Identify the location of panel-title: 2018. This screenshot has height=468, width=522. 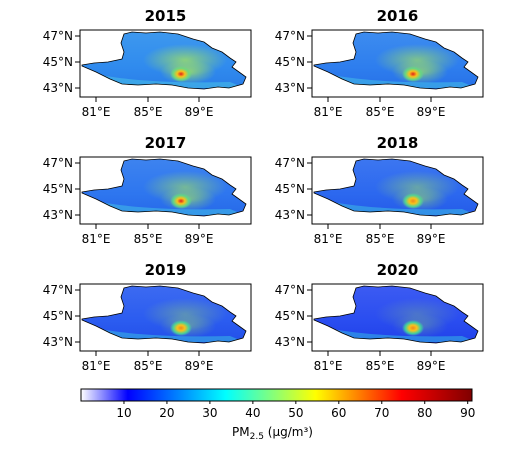
(398, 143).